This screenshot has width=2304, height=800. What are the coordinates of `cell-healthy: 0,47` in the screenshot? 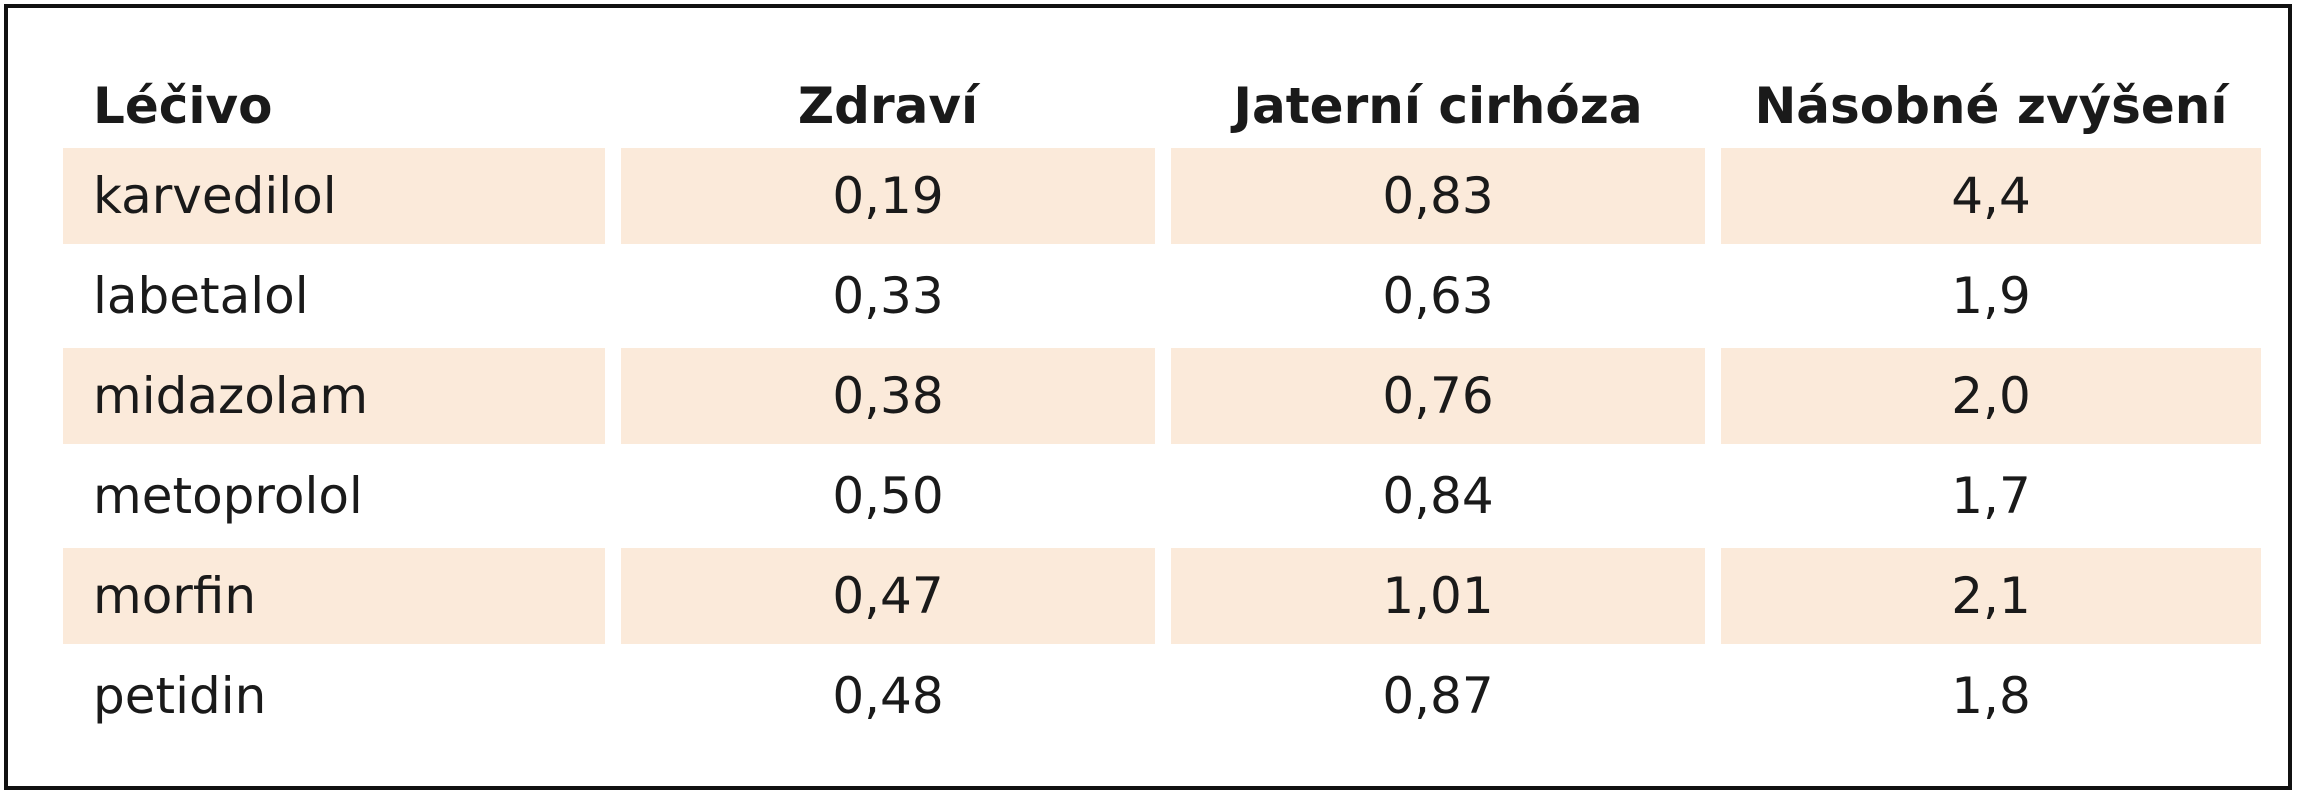 It's located at (888, 596).